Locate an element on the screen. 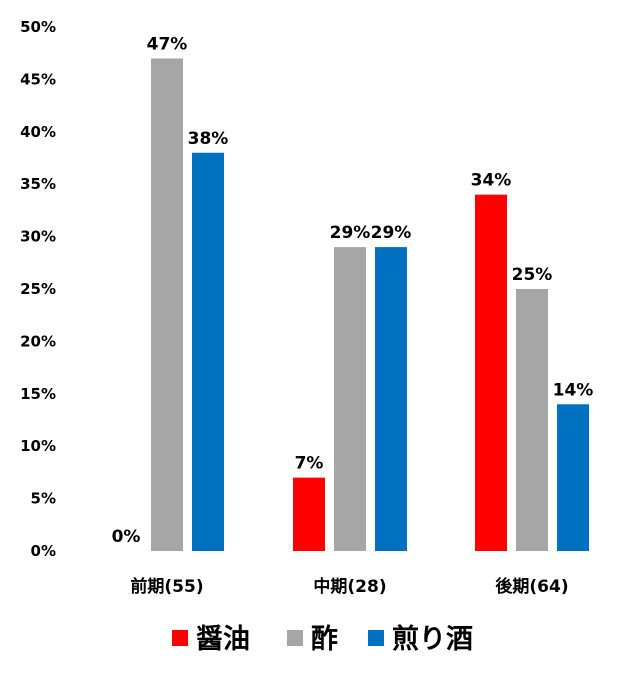 The height and width of the screenshot is (673, 619). data-label: 14% is located at coordinates (573, 390).